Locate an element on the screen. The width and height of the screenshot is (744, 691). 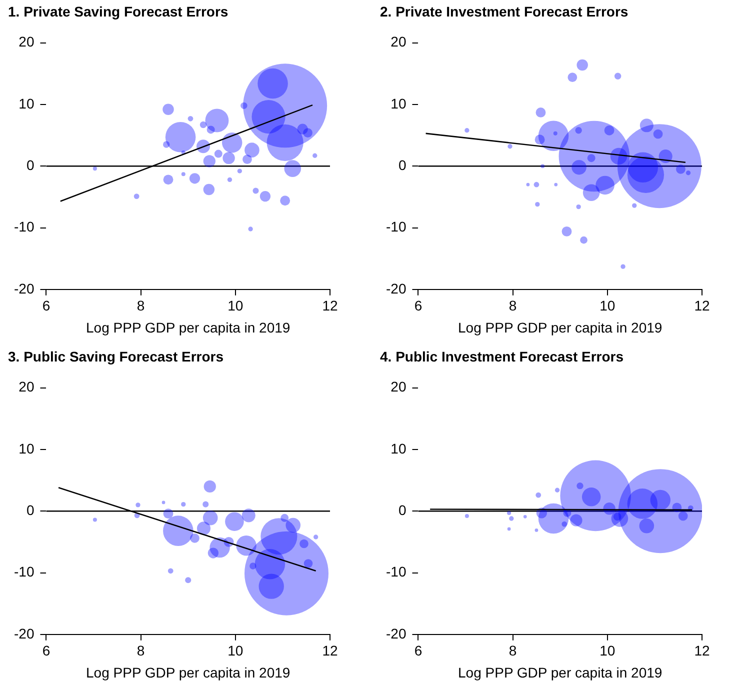
chart-title: 3. Public Saving Forecast Errors is located at coordinates (116, 356).